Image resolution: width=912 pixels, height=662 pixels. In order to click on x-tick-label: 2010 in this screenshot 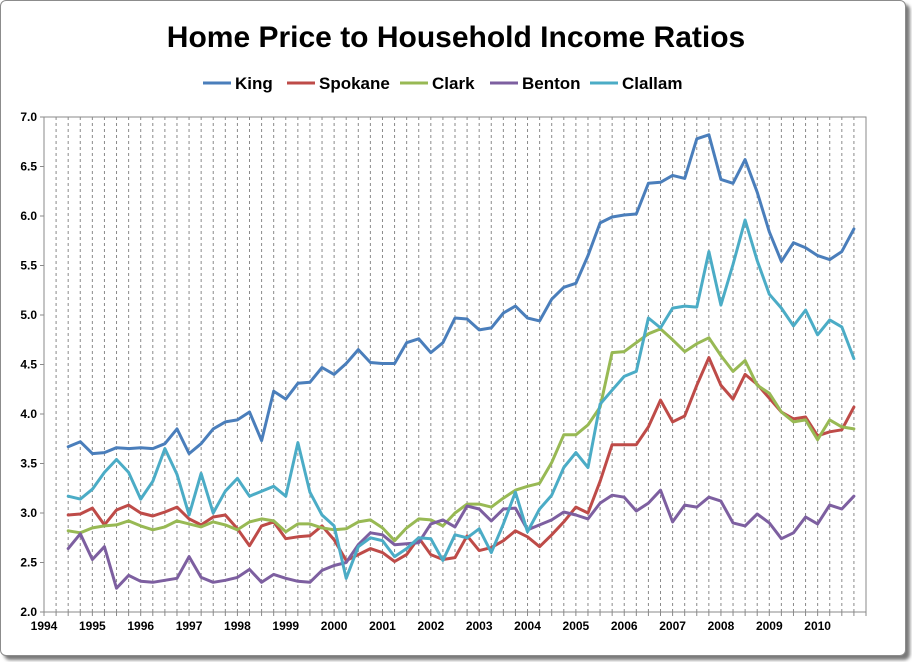, I will do `click(817, 626)`.